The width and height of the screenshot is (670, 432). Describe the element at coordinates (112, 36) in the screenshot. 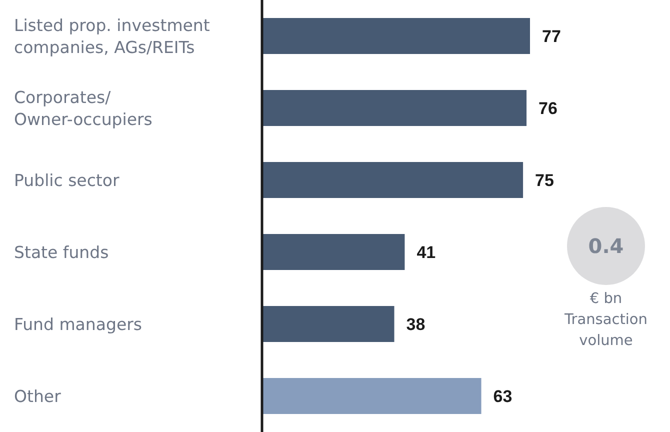

I see `y-tick-label: Listed prop. investment companies, AGs/REITs` at that location.